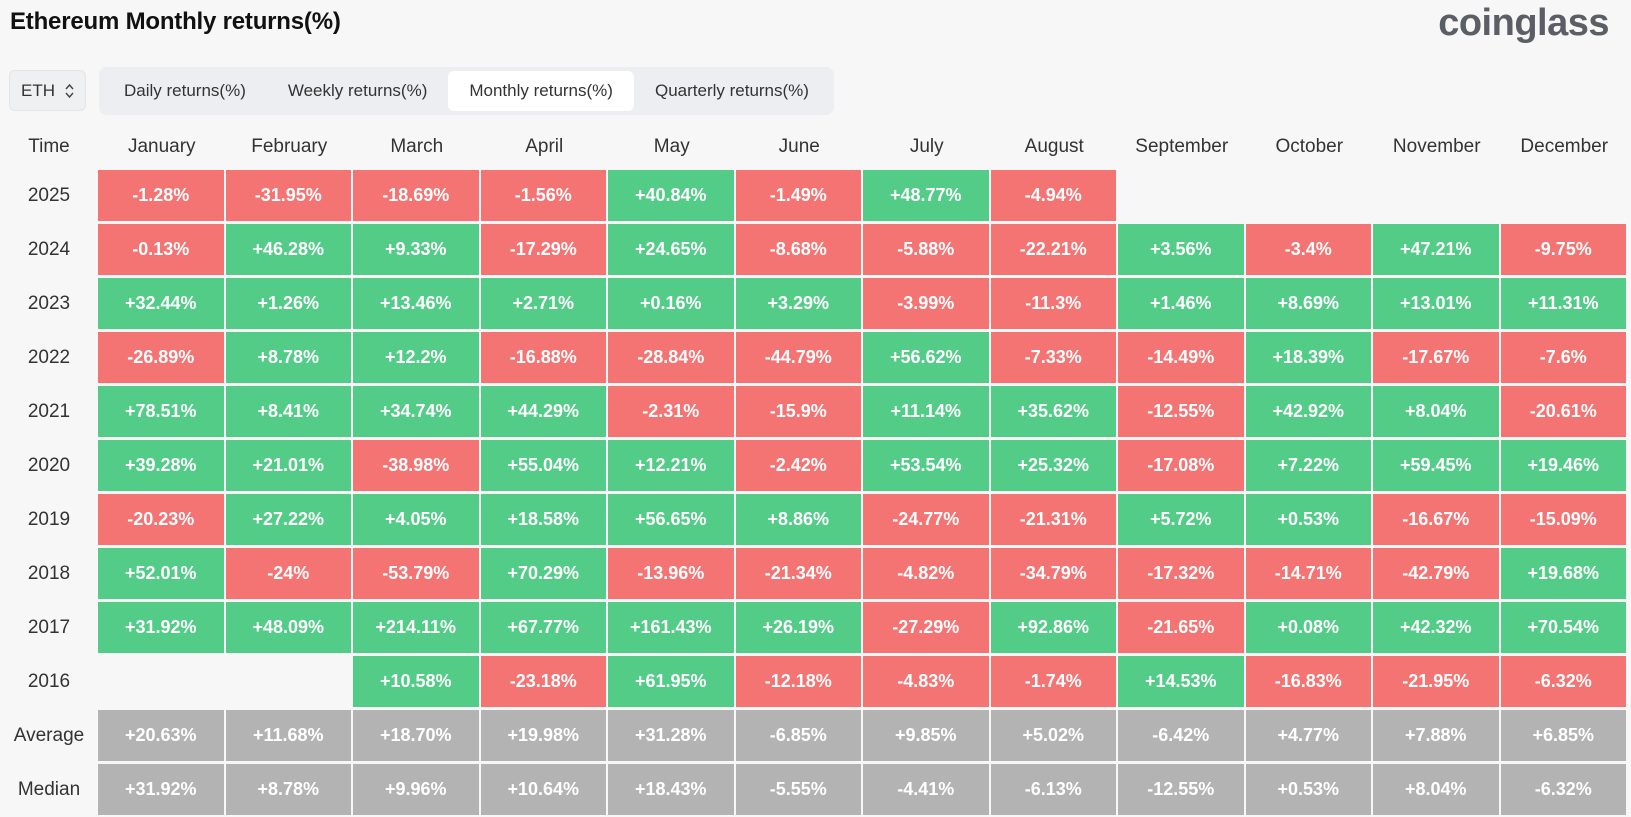 The width and height of the screenshot is (1631, 817). What do you see at coordinates (1053, 303) in the screenshot?
I see `return-cell: -11.3%` at bounding box center [1053, 303].